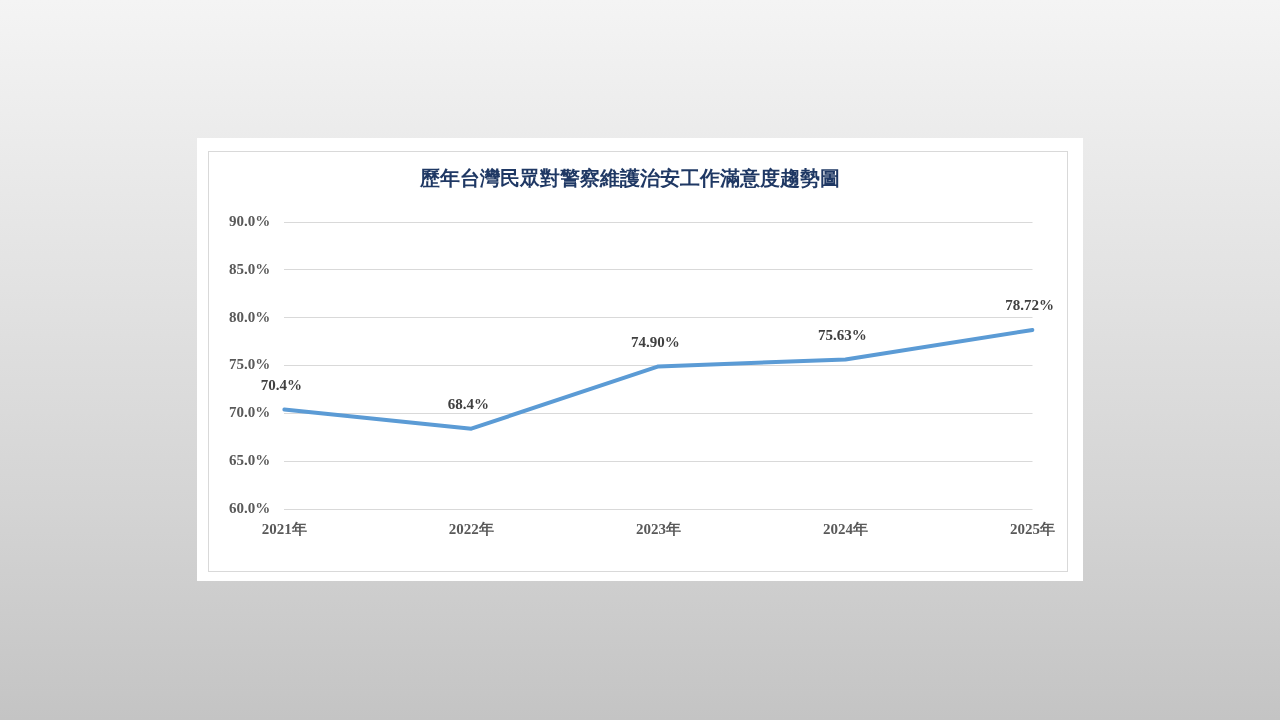  Describe the element at coordinates (250, 460) in the screenshot. I see `y-tick-label: 65.0%` at that location.